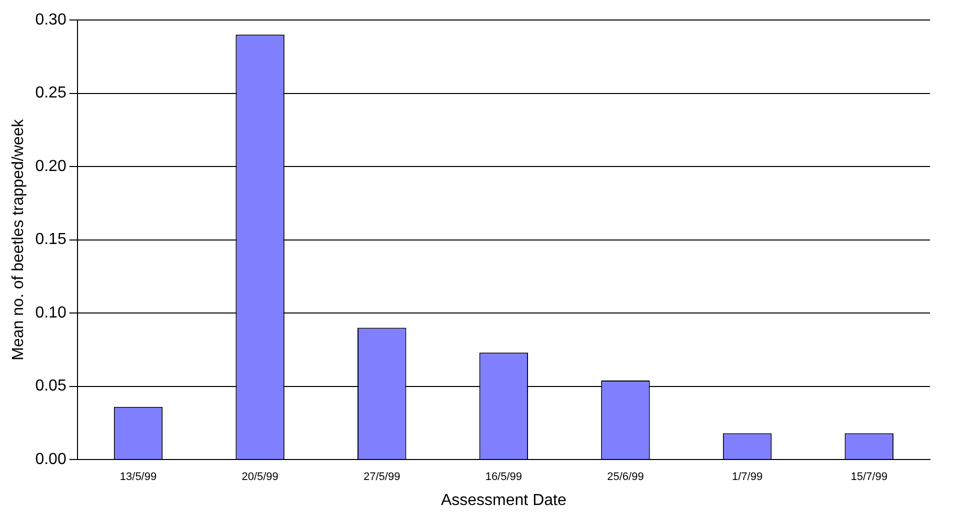 Image resolution: width=955 pixels, height=519 pixels. Describe the element at coordinates (50, 166) in the screenshot. I see `y-tick-label: 0.20` at that location.